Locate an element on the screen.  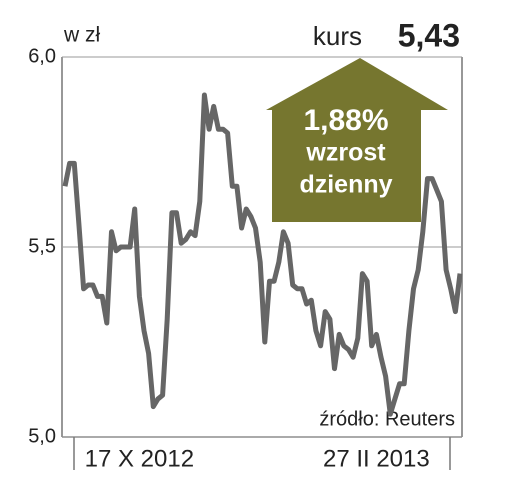
source: źródło: Reuters is located at coordinates (387, 419).